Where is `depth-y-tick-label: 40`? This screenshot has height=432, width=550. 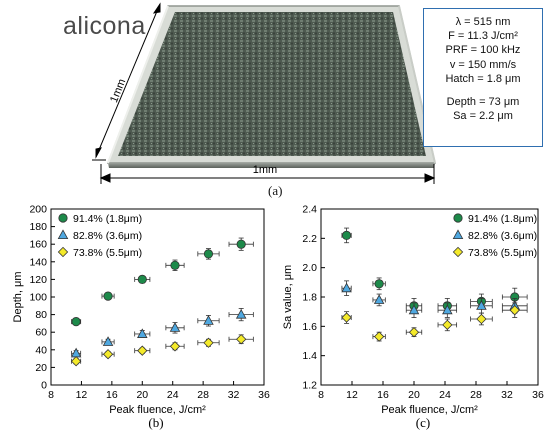 depth-y-tick-label: 40 is located at coordinates (41, 350).